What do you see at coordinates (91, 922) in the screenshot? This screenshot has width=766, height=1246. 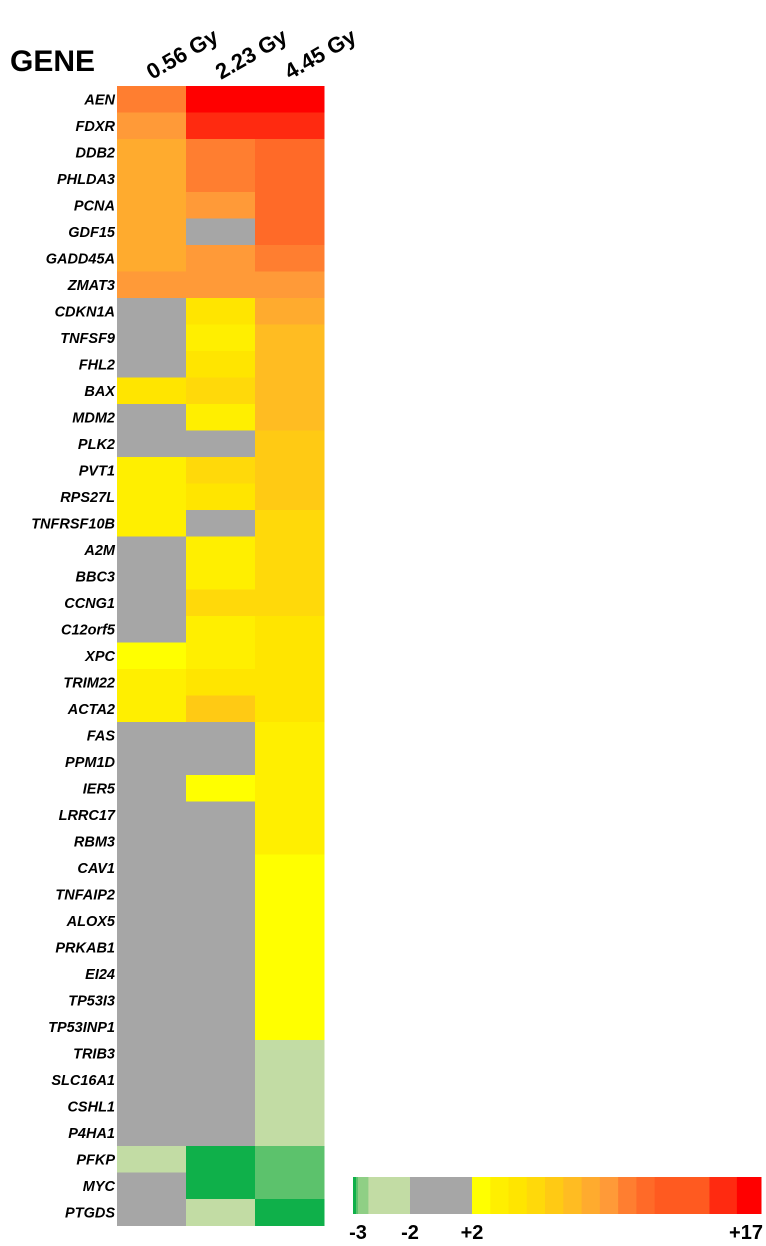 I see `row-label: ALOX5` at bounding box center [91, 922].